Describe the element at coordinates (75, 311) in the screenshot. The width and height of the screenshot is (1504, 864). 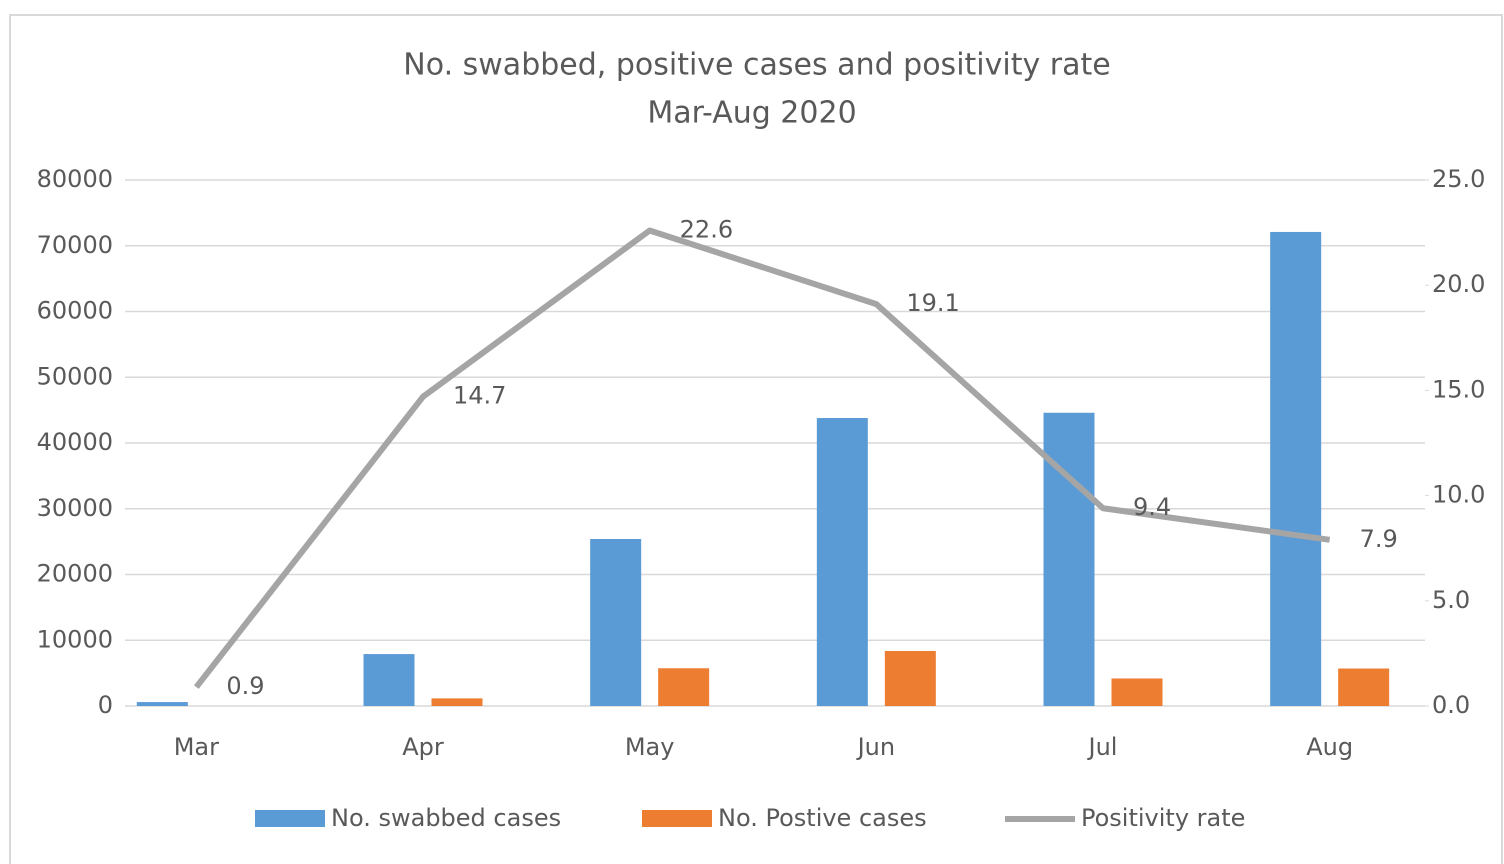
I see `y-tick-label: 60000` at that location.